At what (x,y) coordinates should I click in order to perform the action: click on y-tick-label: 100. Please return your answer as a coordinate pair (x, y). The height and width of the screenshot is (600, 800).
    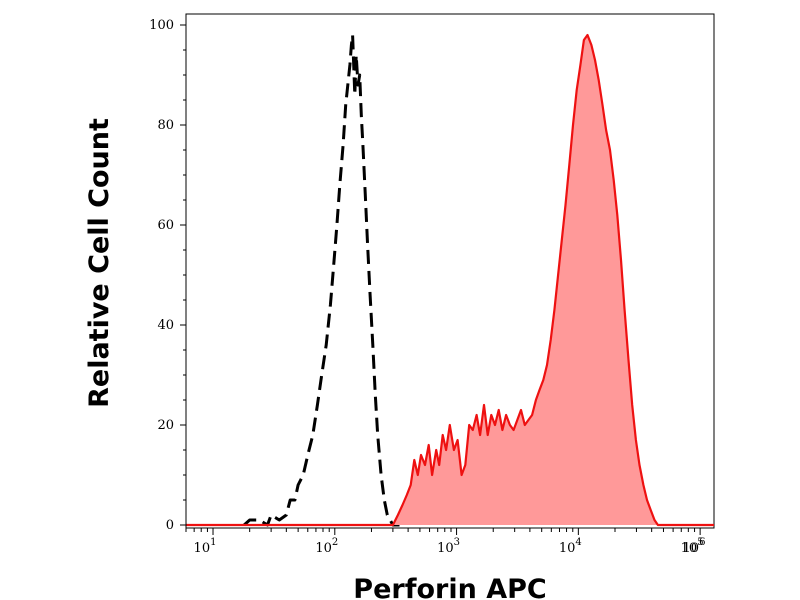
    Looking at the image, I should click on (161, 25).